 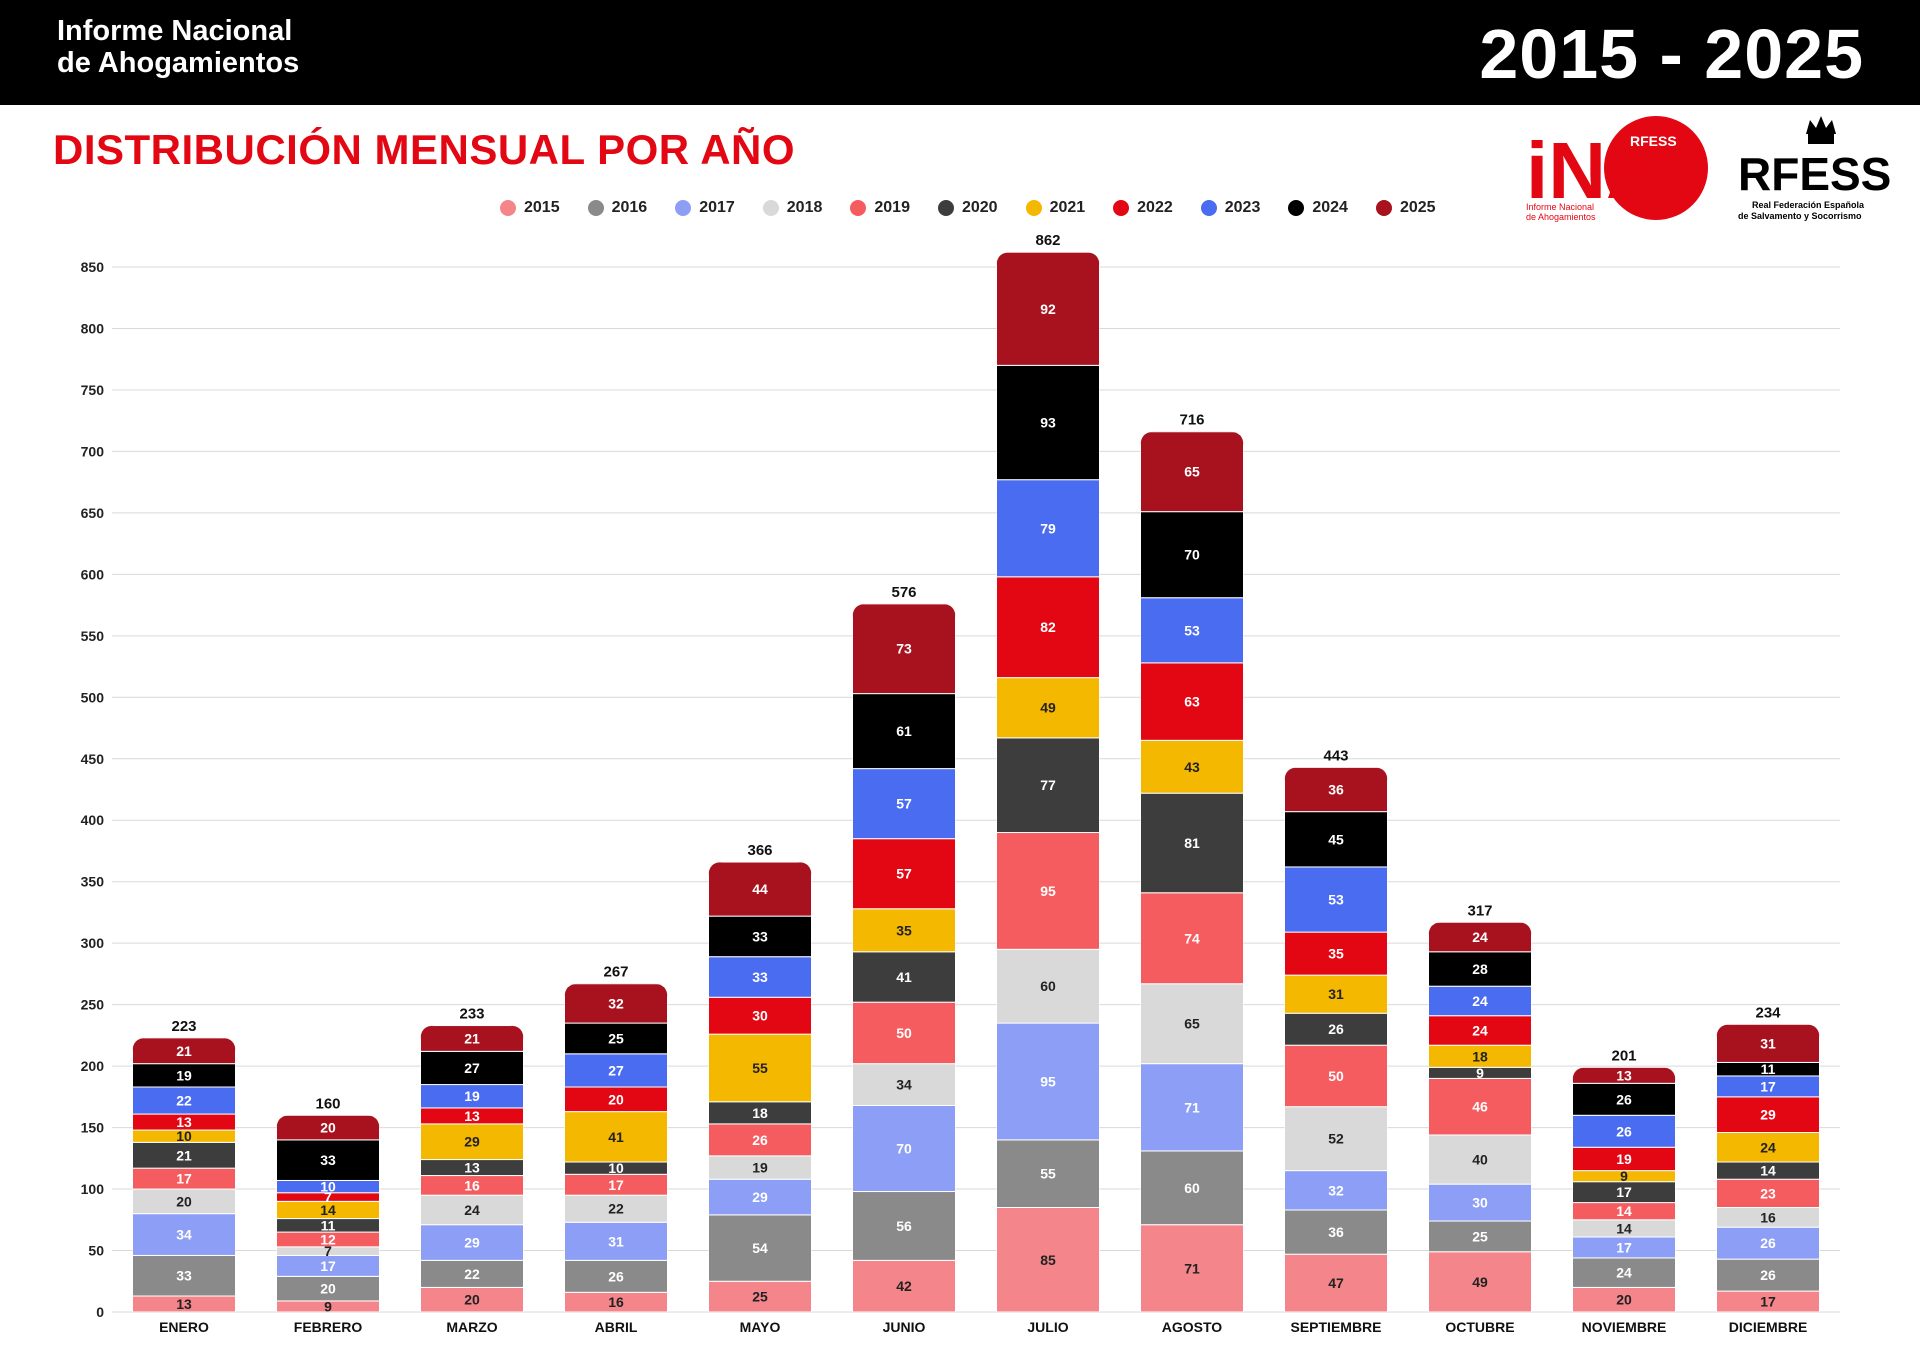 I want to click on data-label-2021-octubre: 18, so click(x=1480, y=1056).